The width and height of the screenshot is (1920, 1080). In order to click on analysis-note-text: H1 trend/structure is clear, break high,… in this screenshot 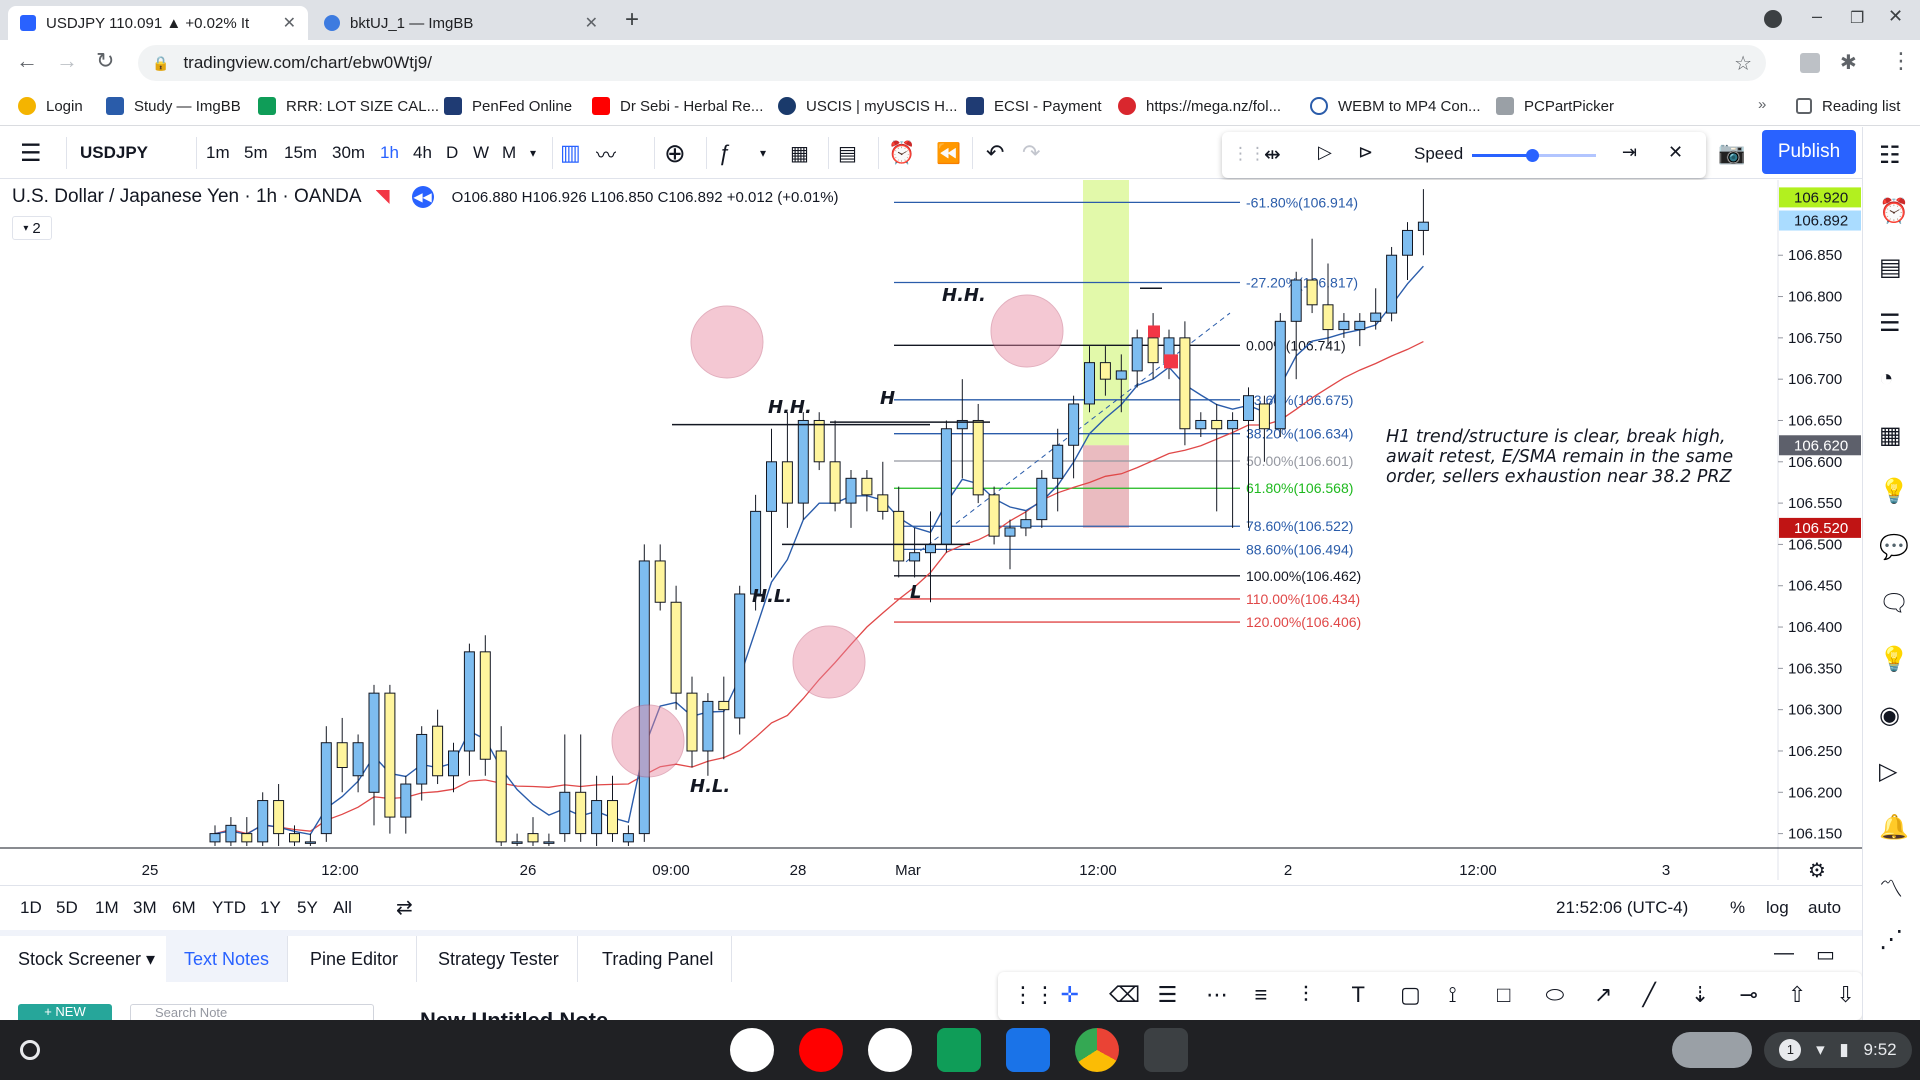, I will do `click(1560, 457)`.